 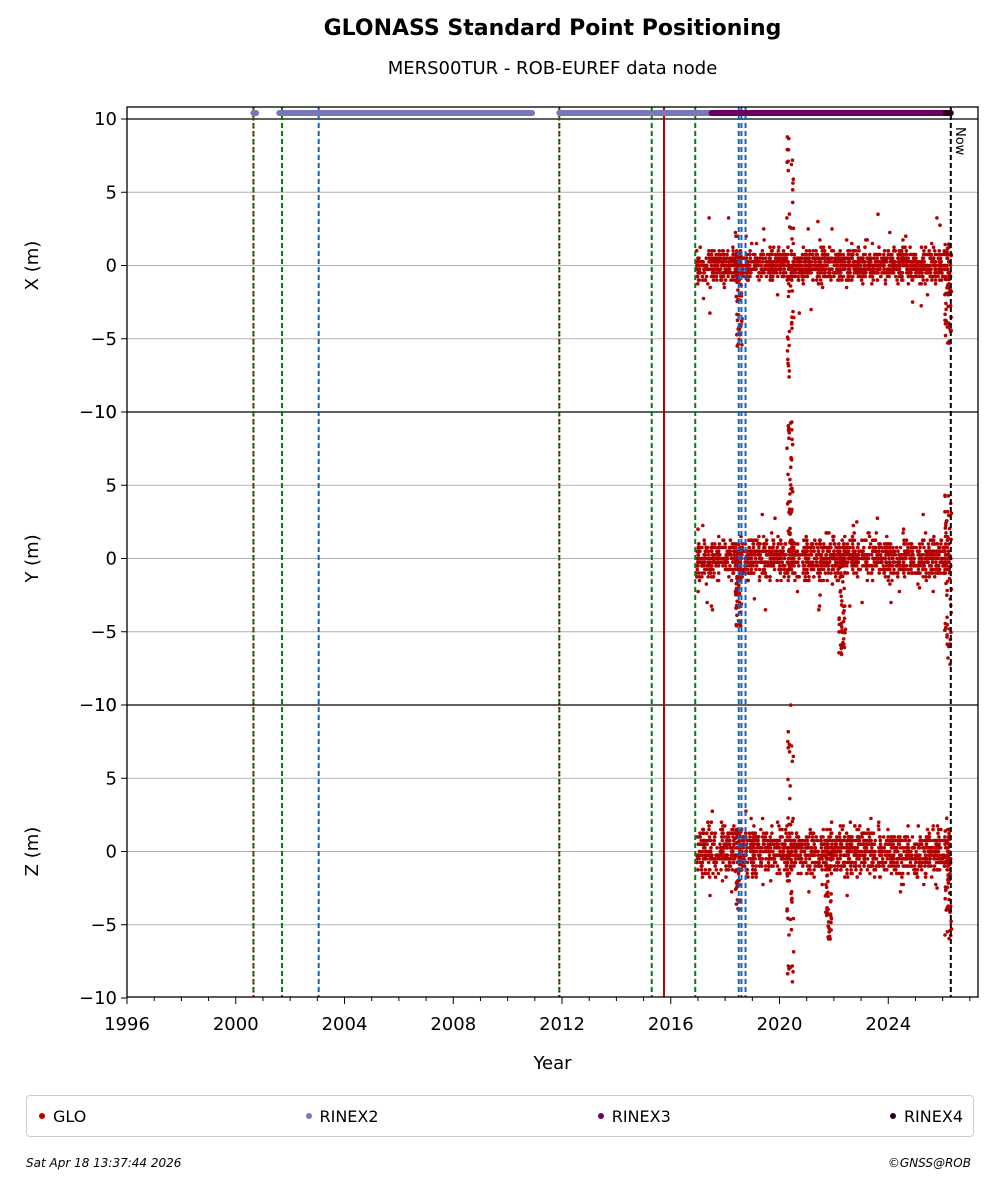 I want to click on y-tick-label: 0, so click(x=111, y=559).